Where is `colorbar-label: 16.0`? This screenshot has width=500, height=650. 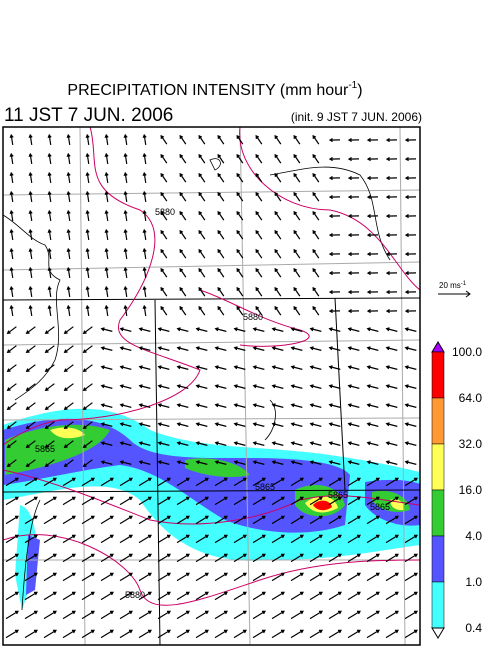
colorbar-label: 16.0 is located at coordinates (471, 490).